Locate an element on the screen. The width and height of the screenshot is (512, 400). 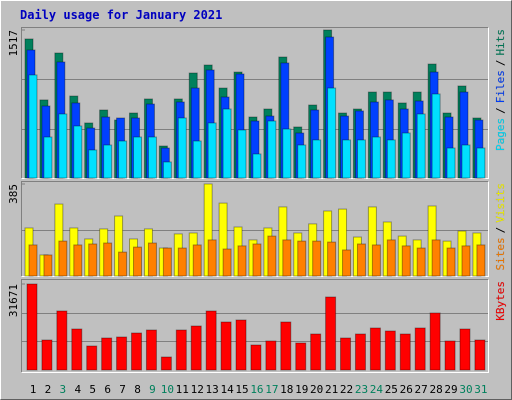
x-tick-label: 2 is located at coordinates (48, 389).